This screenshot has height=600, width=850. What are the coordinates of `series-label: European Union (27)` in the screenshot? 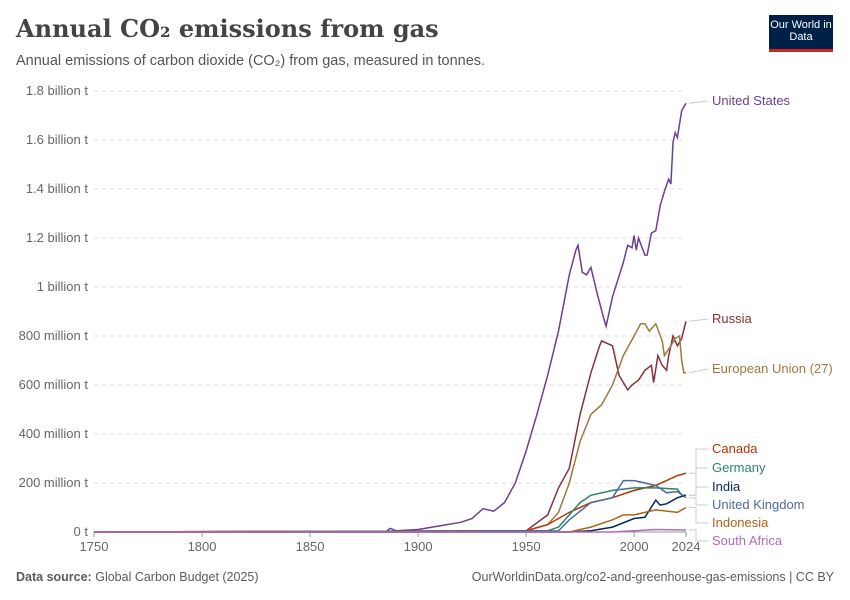 It's located at (772, 368).